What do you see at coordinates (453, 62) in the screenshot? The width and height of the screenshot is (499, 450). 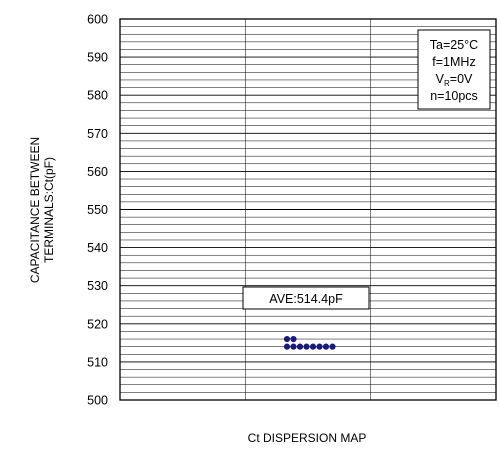 I see `cond-freq: f=1MHz` at bounding box center [453, 62].